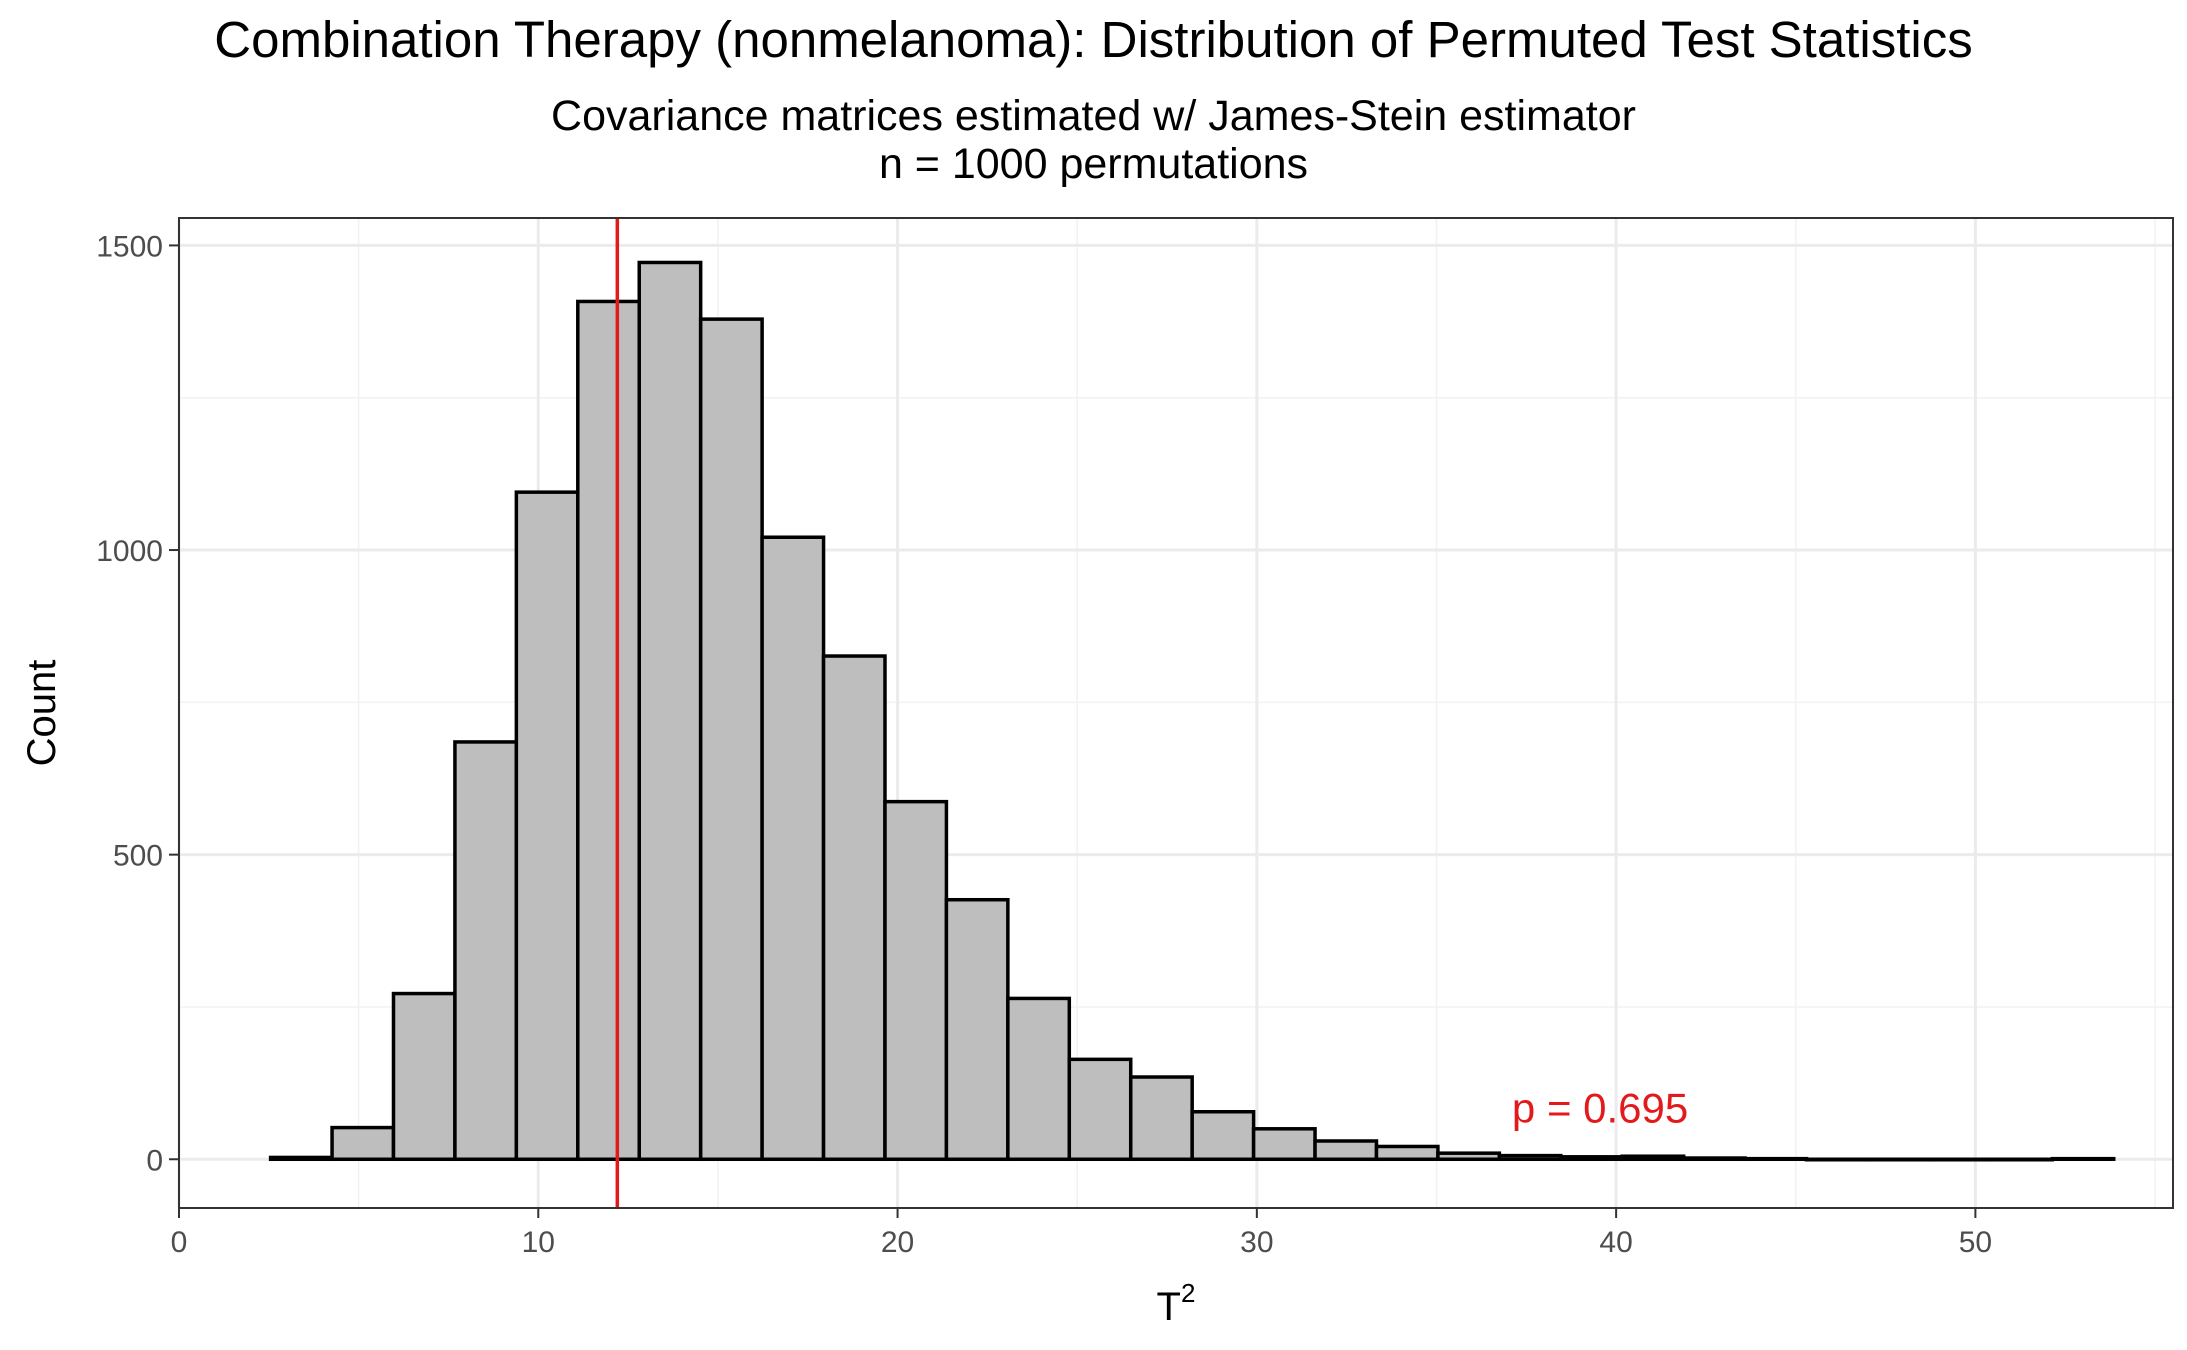 The width and height of the screenshot is (2187, 1350). I want to click on chart-subtitle-line-2: n = 1000 permutations, so click(1093, 164).